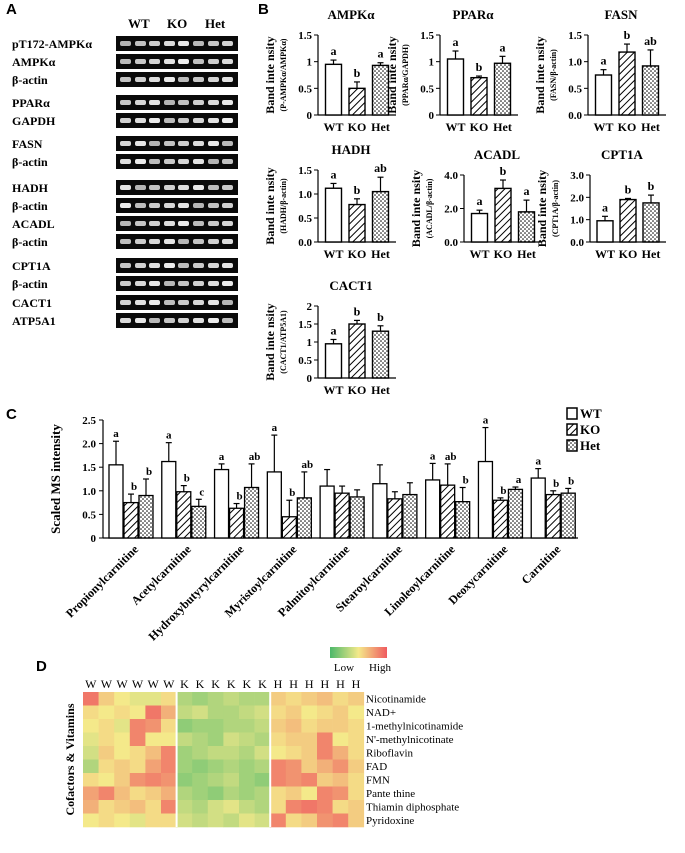 Image resolution: width=685 pixels, height=853 pixels. What do you see at coordinates (380, 168) in the screenshot?
I see `significance-letter: ab` at bounding box center [380, 168].